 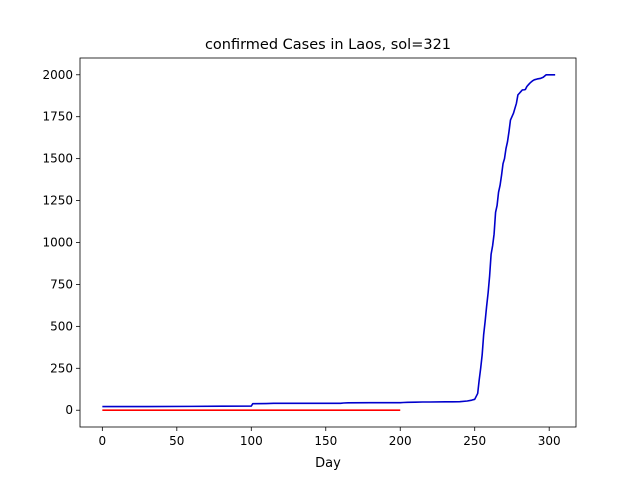 I want to click on y-tick-label: 0, so click(x=69, y=410).